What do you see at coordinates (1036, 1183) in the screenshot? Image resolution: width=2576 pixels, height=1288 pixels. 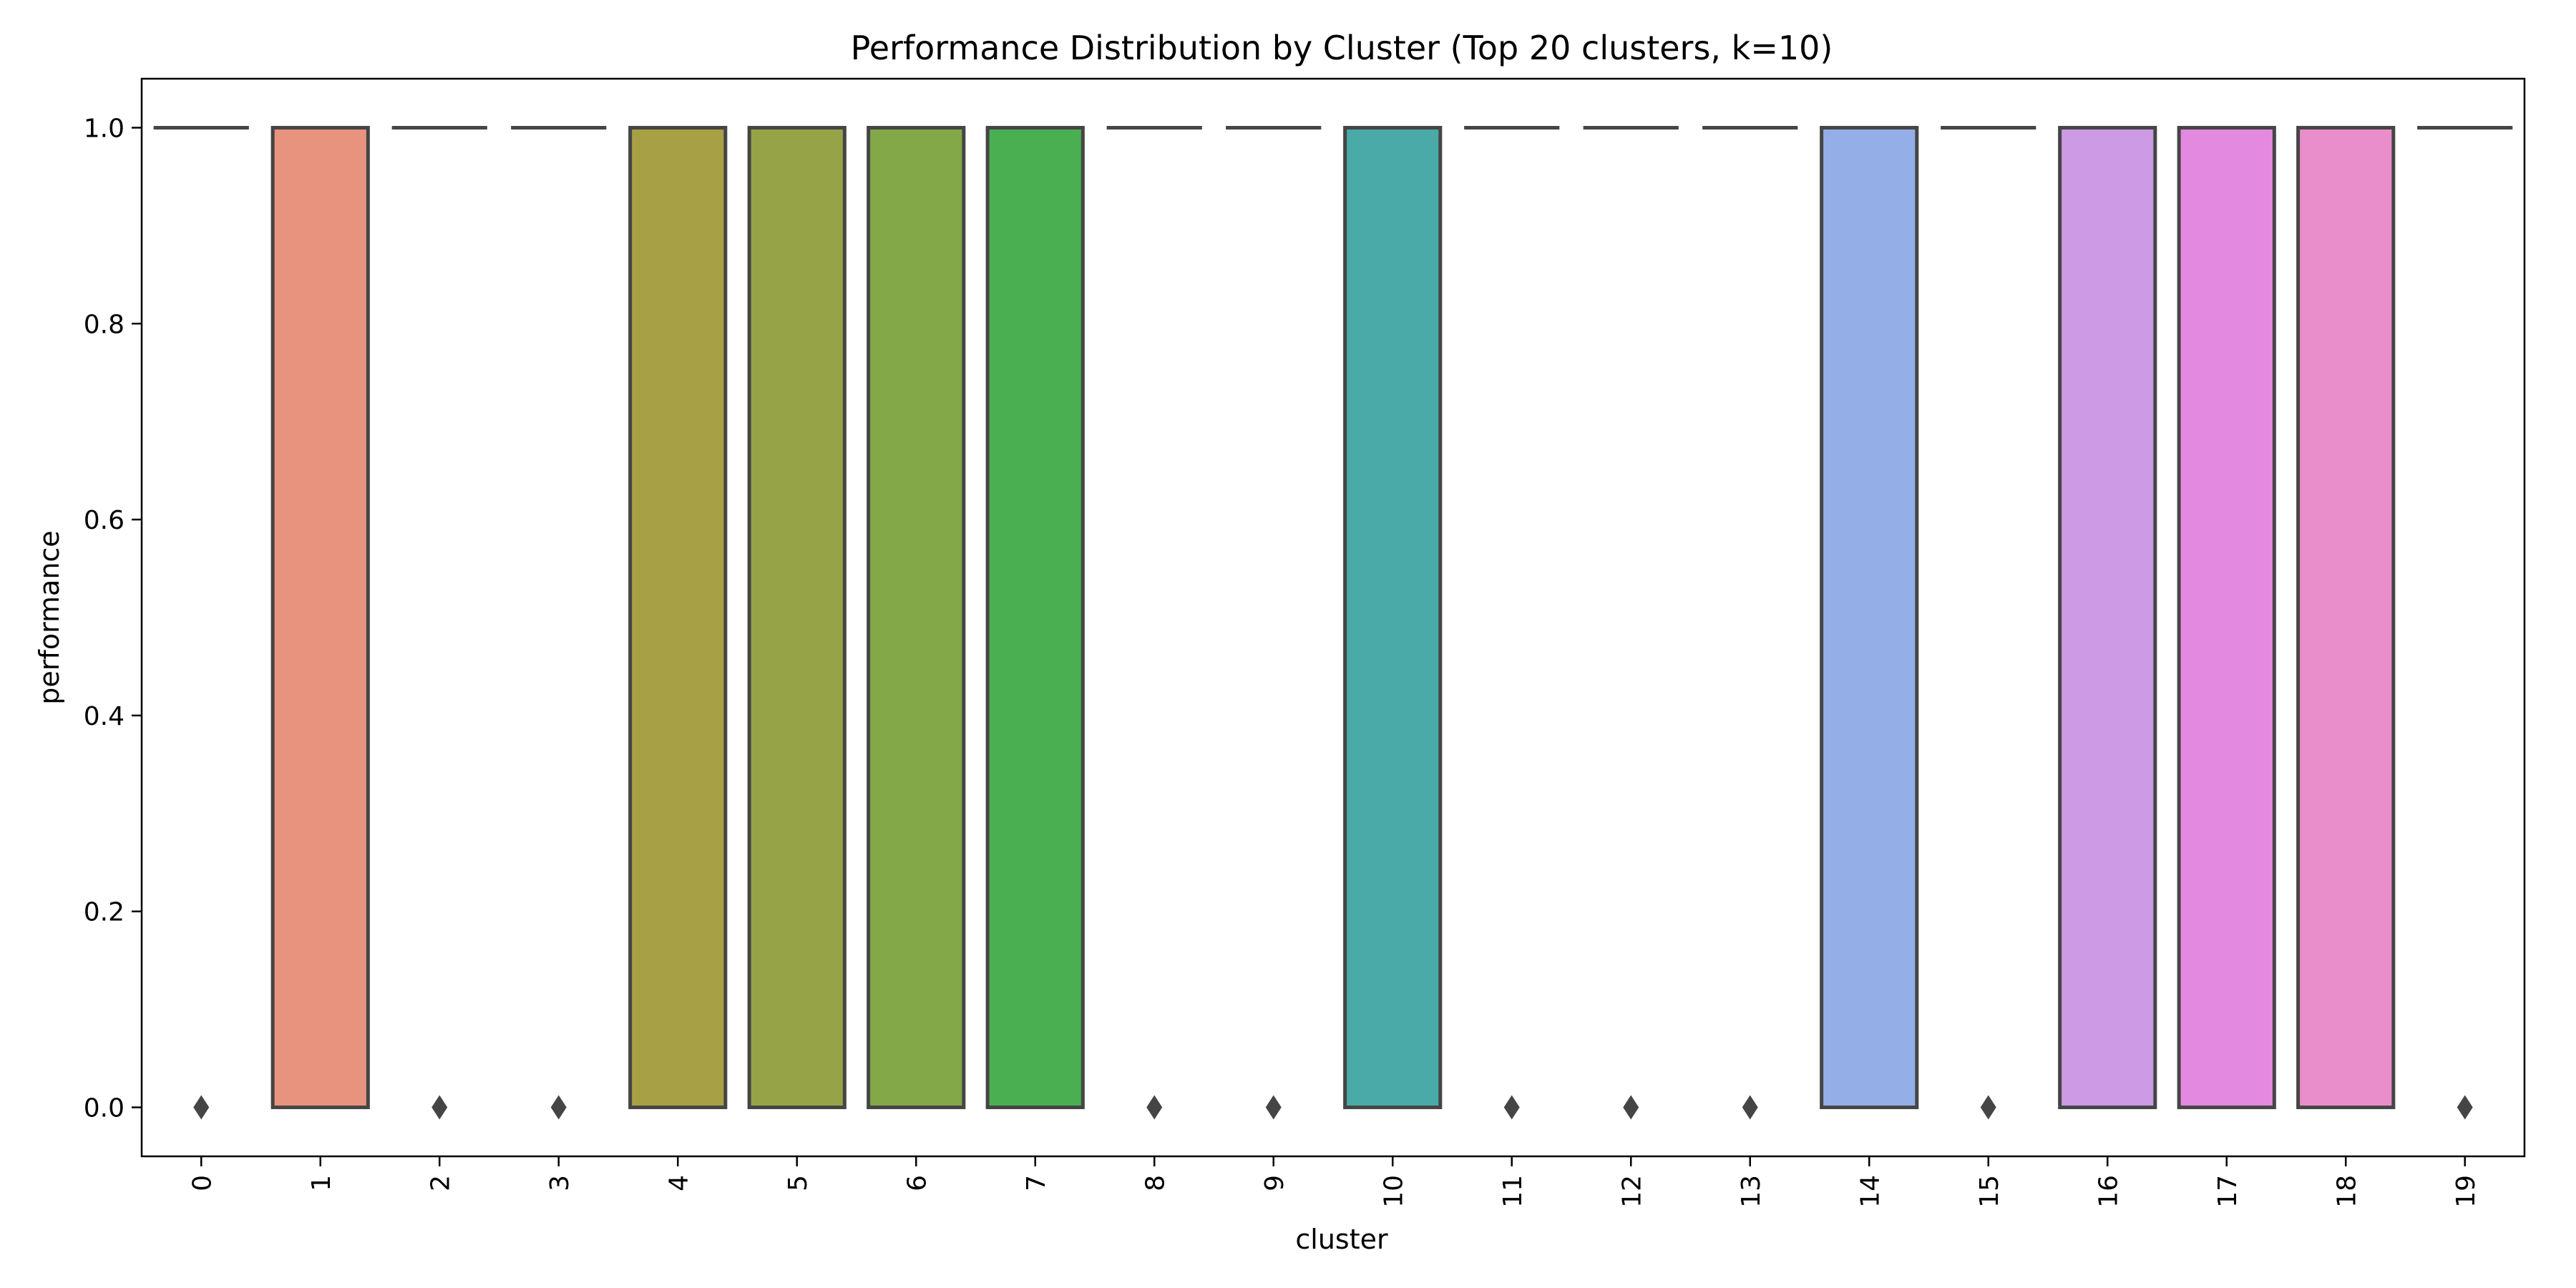 I see `x-tick-label-7: 7` at bounding box center [1036, 1183].